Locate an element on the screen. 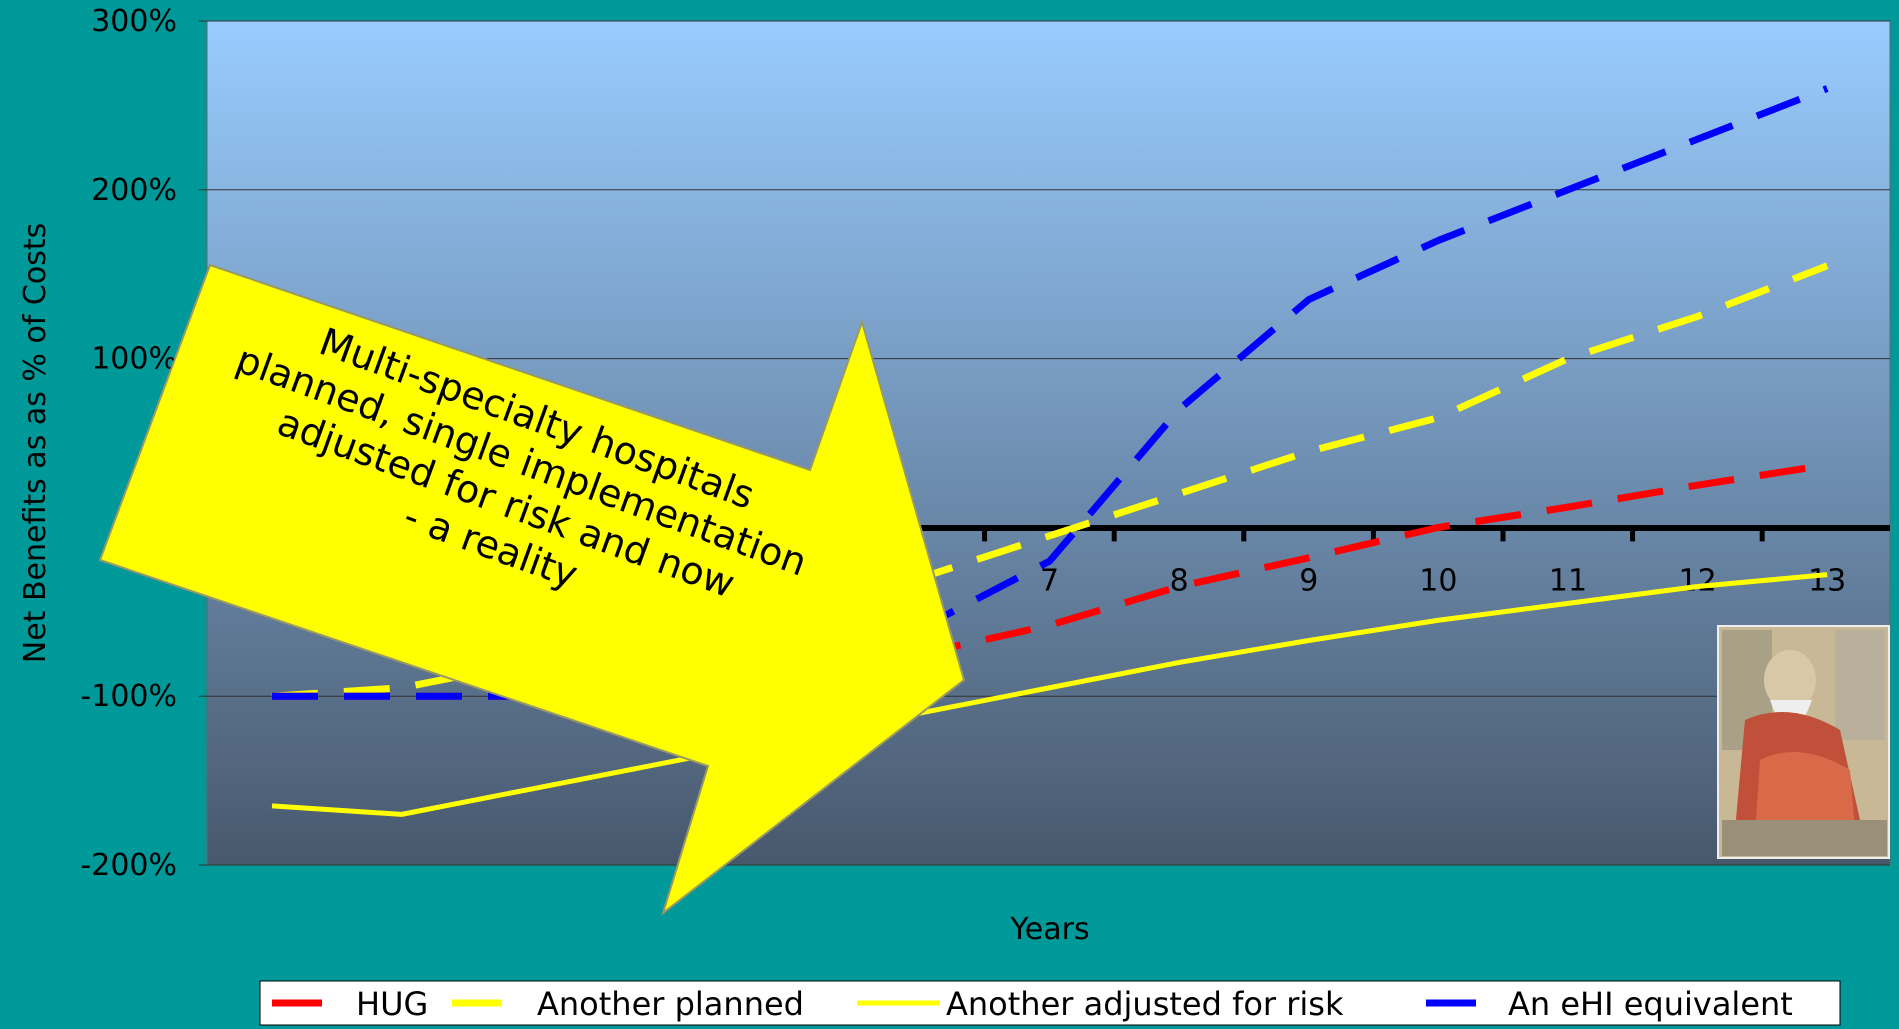  x-tick-label: 11 is located at coordinates (1568, 580).